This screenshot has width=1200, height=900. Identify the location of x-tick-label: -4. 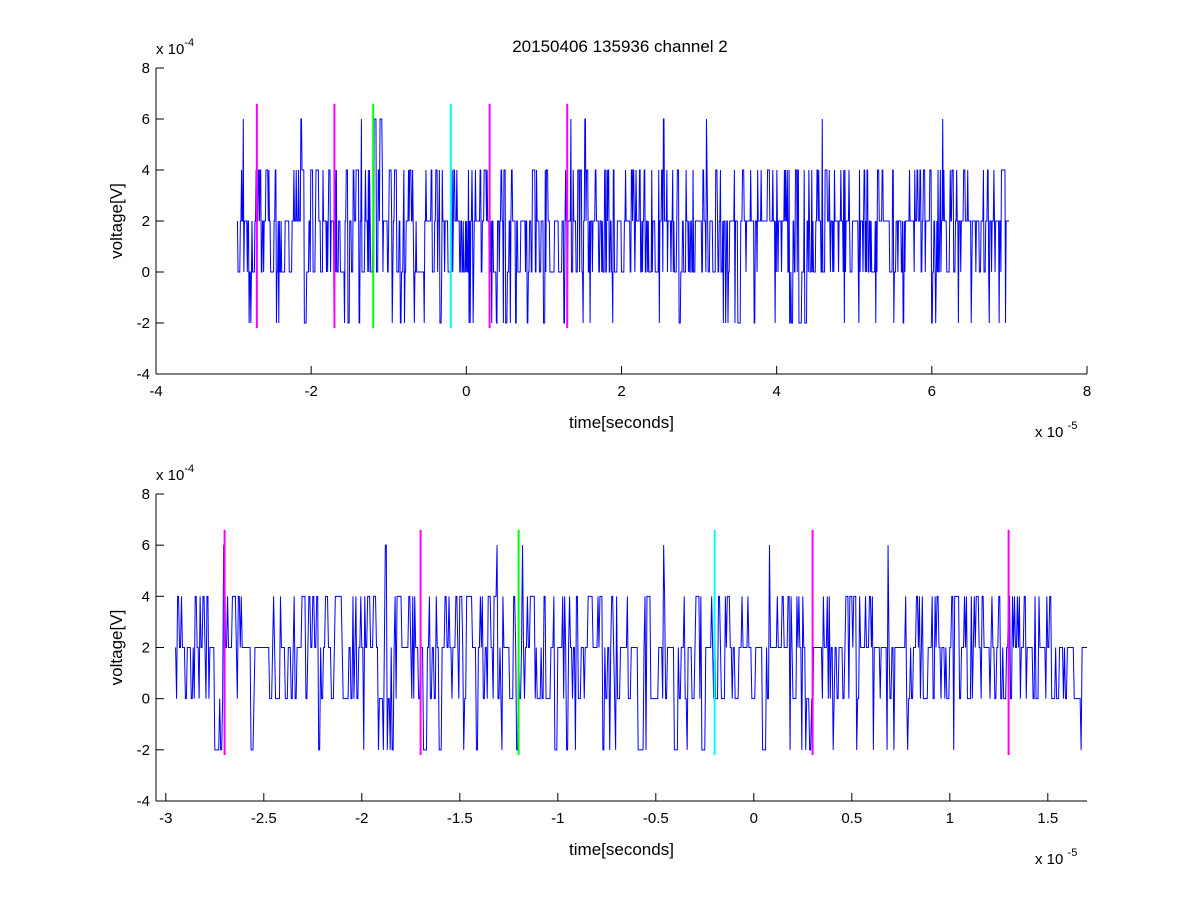
(155, 391).